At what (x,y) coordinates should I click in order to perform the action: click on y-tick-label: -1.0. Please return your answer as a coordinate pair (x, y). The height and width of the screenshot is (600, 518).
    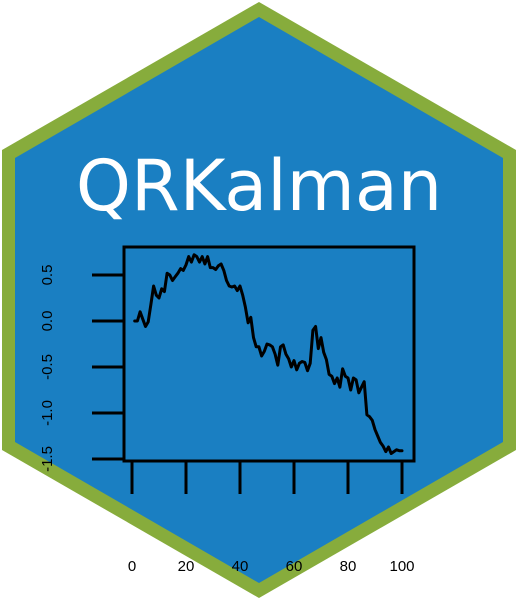
    Looking at the image, I should click on (47, 413).